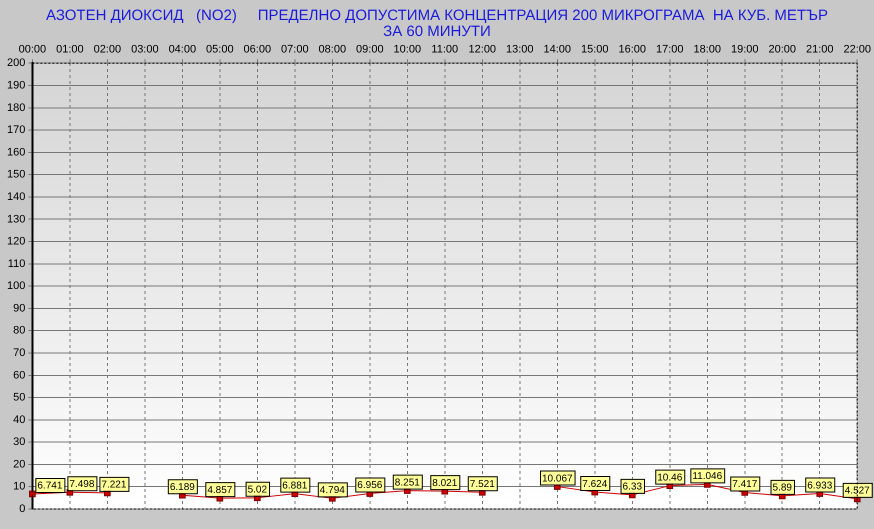 This screenshot has width=874, height=529. Describe the element at coordinates (114, 485) in the screenshot. I see `data-label: 7.221` at that location.